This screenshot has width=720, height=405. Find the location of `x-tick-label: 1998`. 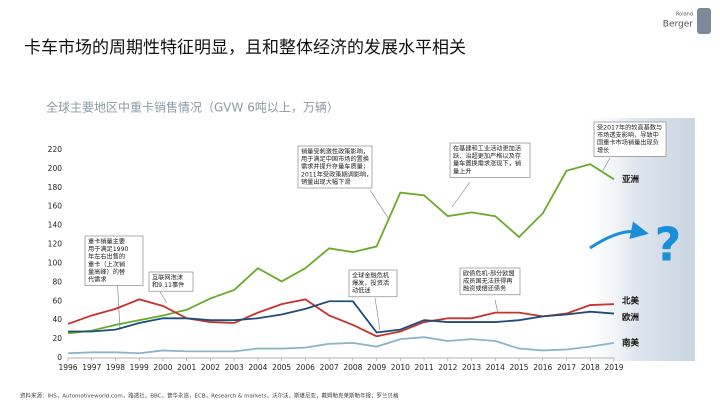

x-tick-label: 1998 is located at coordinates (115, 367).